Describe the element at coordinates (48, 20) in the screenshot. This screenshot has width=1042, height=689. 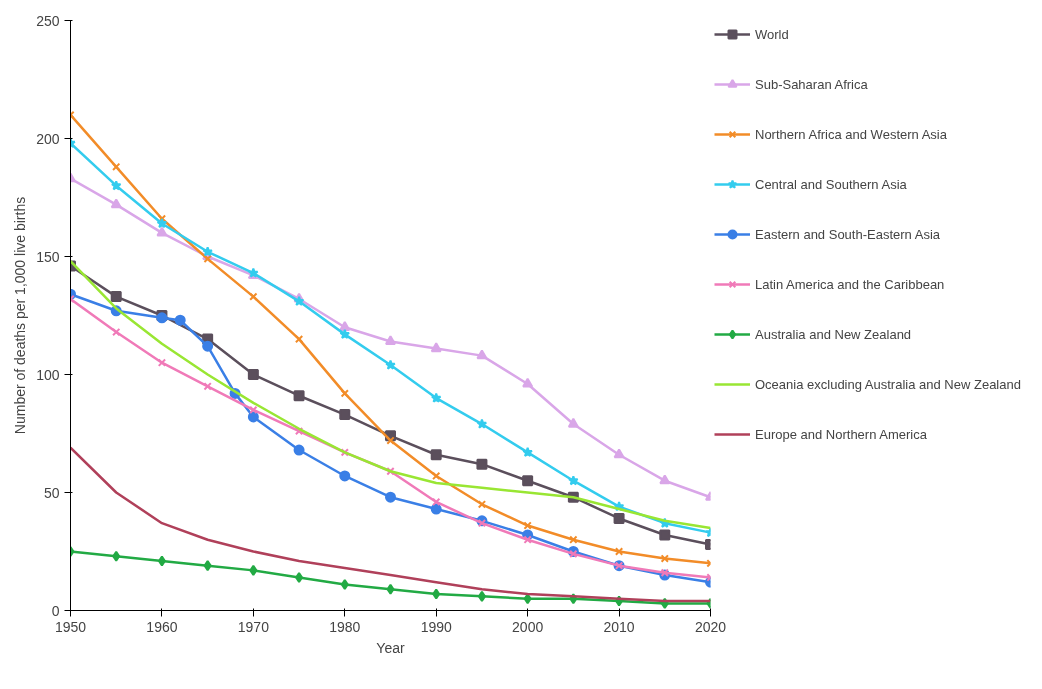
I see `y-tick-label: 250` at that location.